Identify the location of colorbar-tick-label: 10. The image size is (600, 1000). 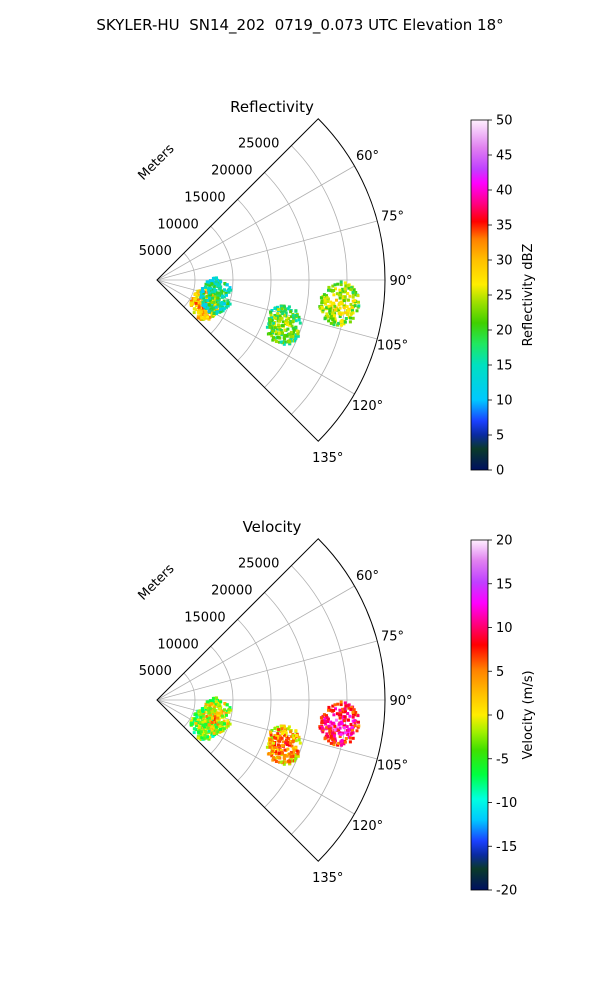
(504, 401).